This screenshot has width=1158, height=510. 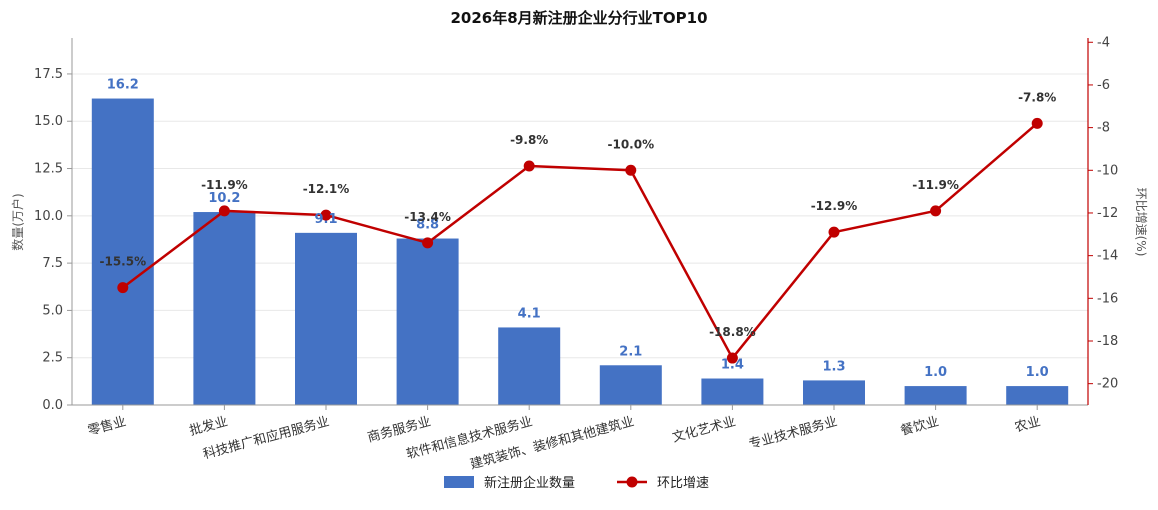 I want to click on line-data-label: -7.8%, so click(x=1037, y=97).